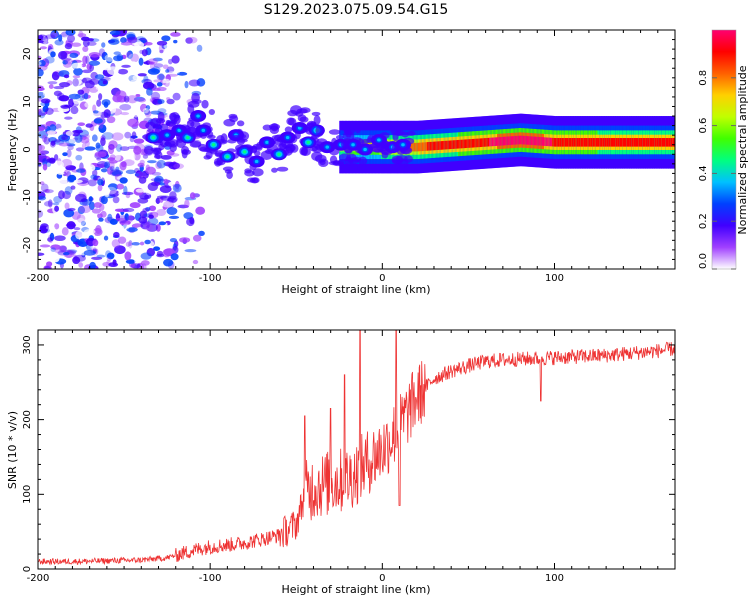 This screenshot has width=750, height=600. I want to click on snr-x-axis-label: Height of straight line (km), so click(355, 589).